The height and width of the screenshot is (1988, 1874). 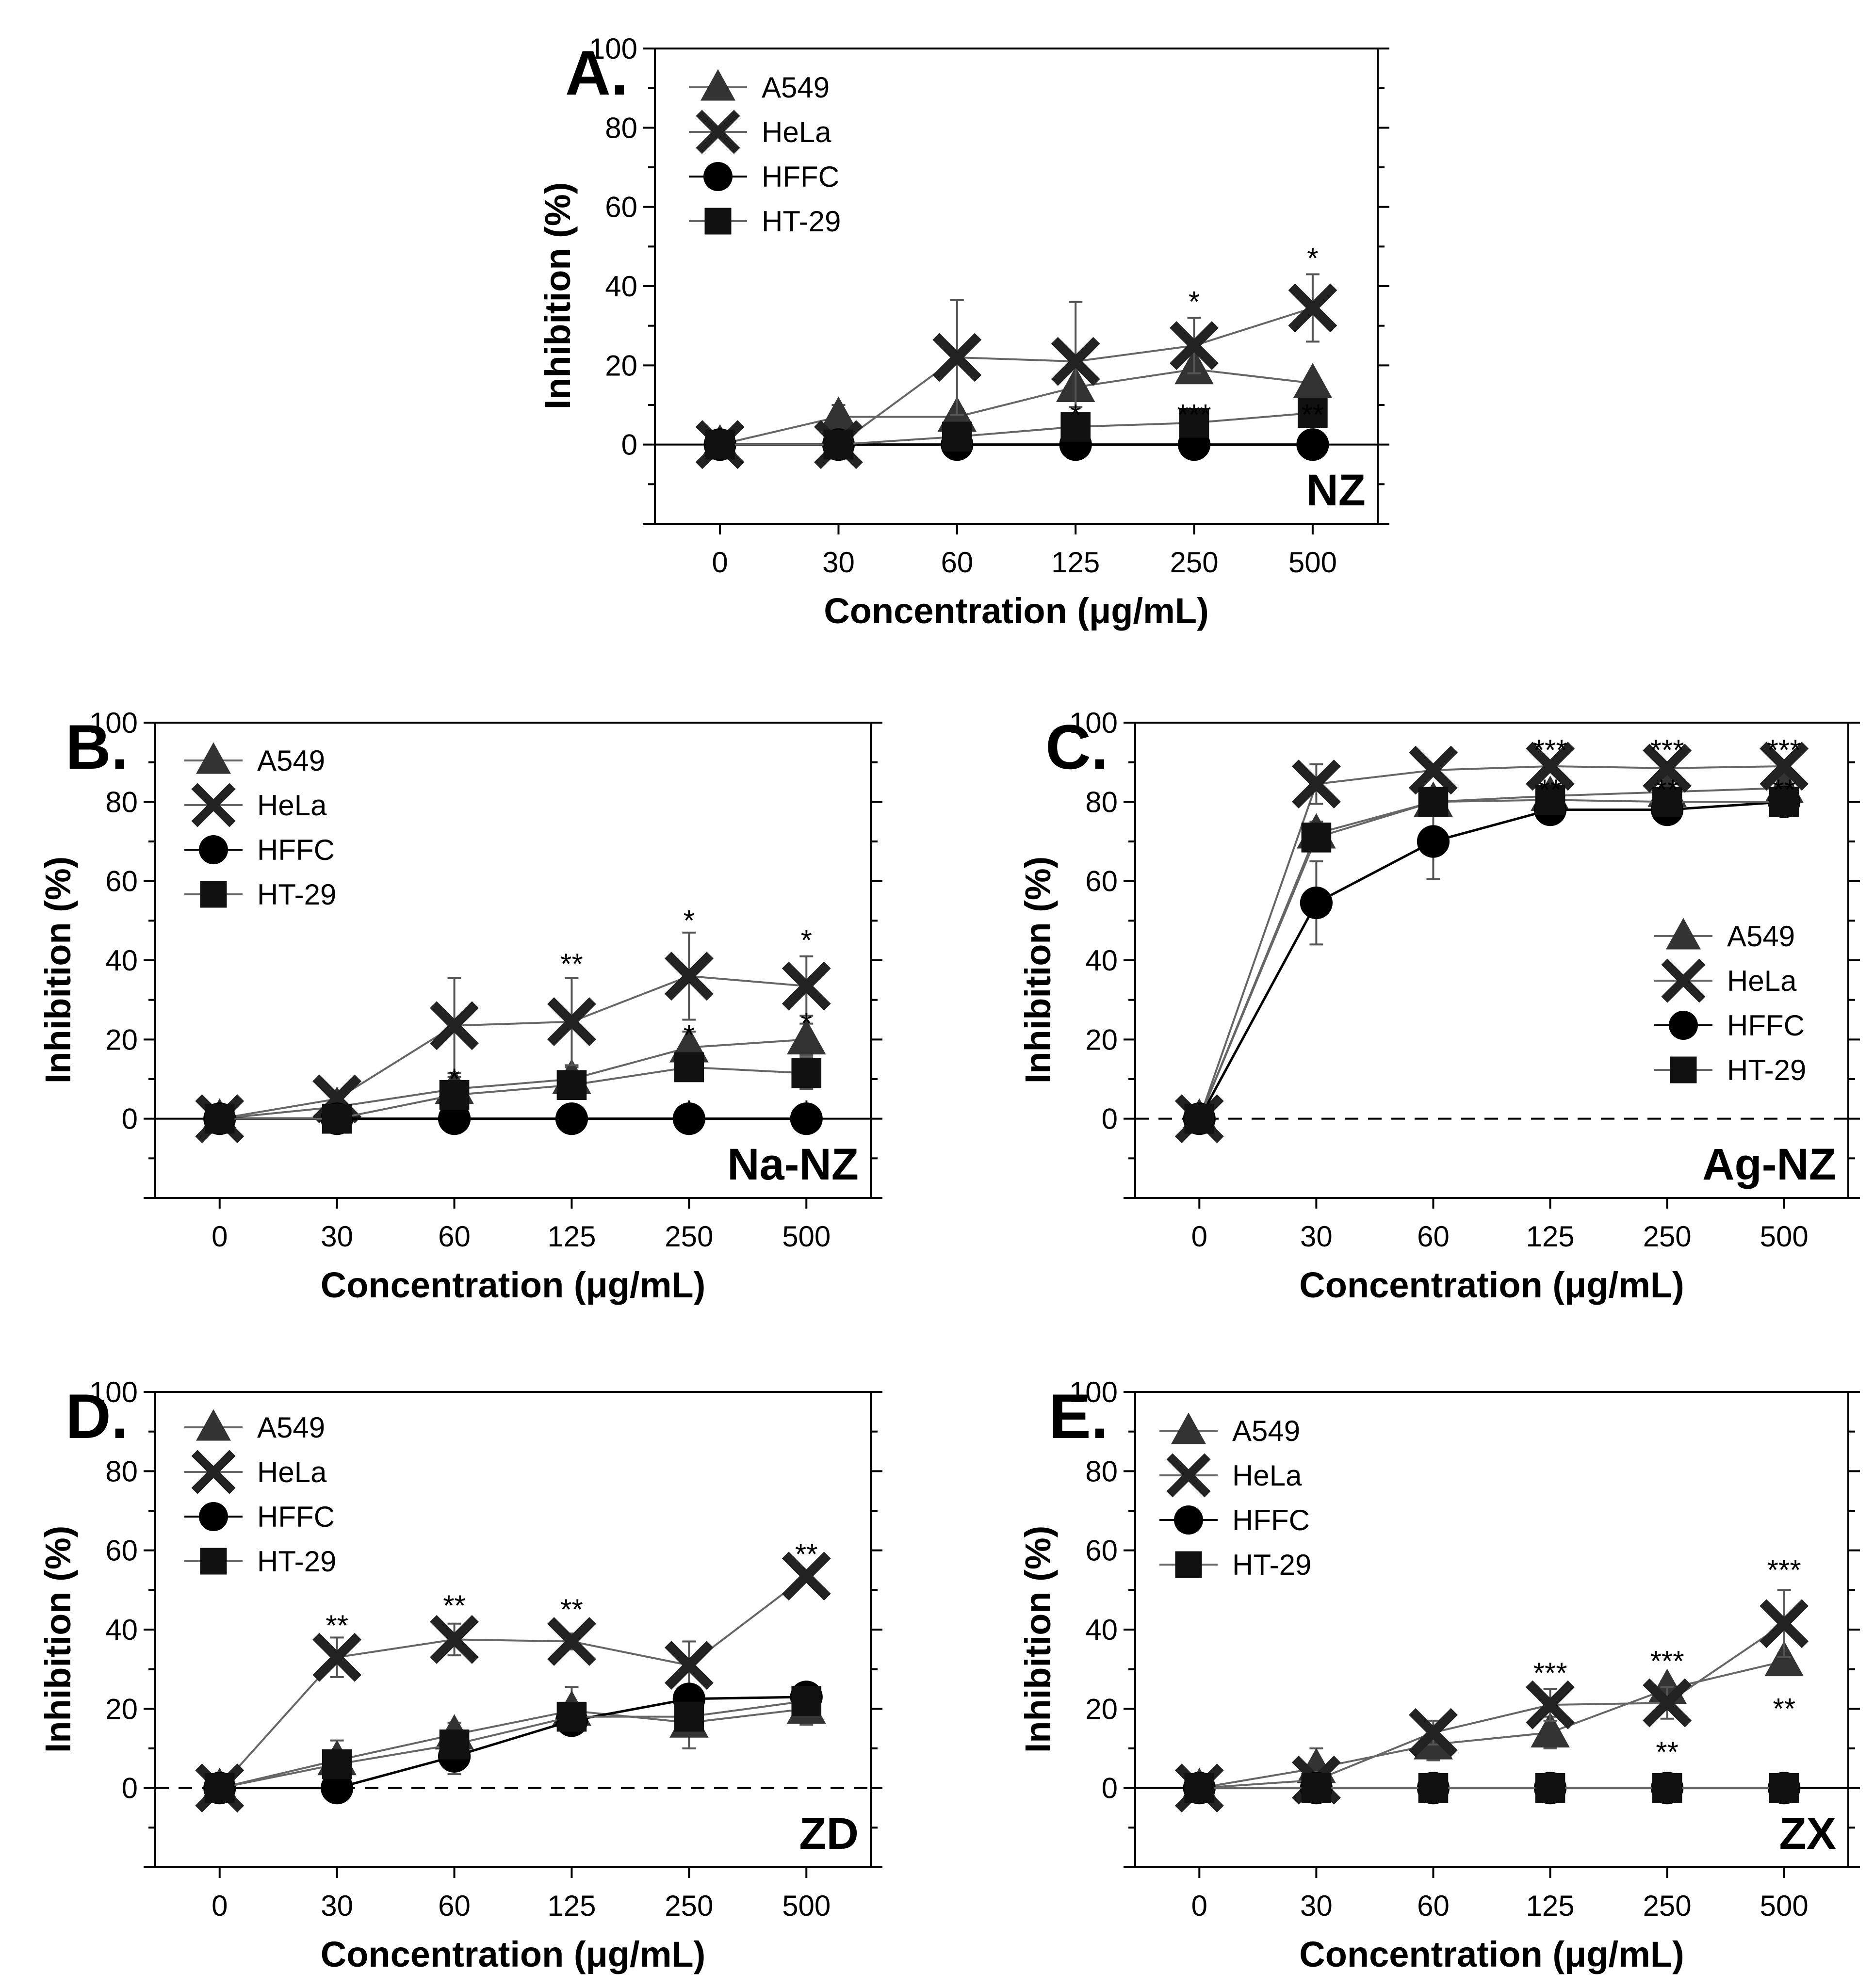 I want to click on panel-d-xtick-label-0: 0, so click(x=220, y=1906).